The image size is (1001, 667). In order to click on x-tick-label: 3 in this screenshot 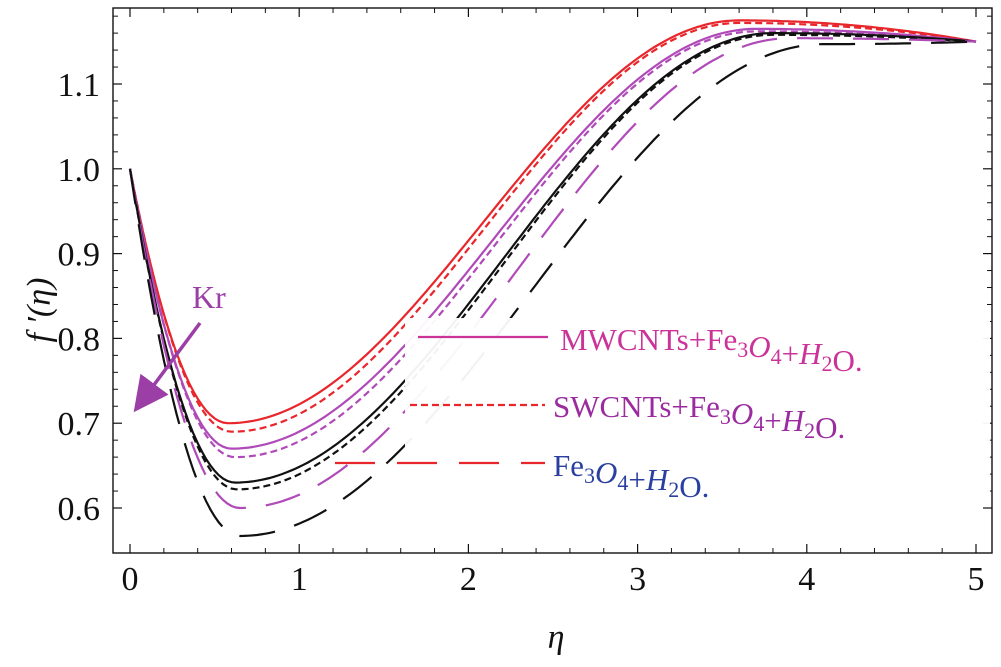, I will do `click(637, 579)`.